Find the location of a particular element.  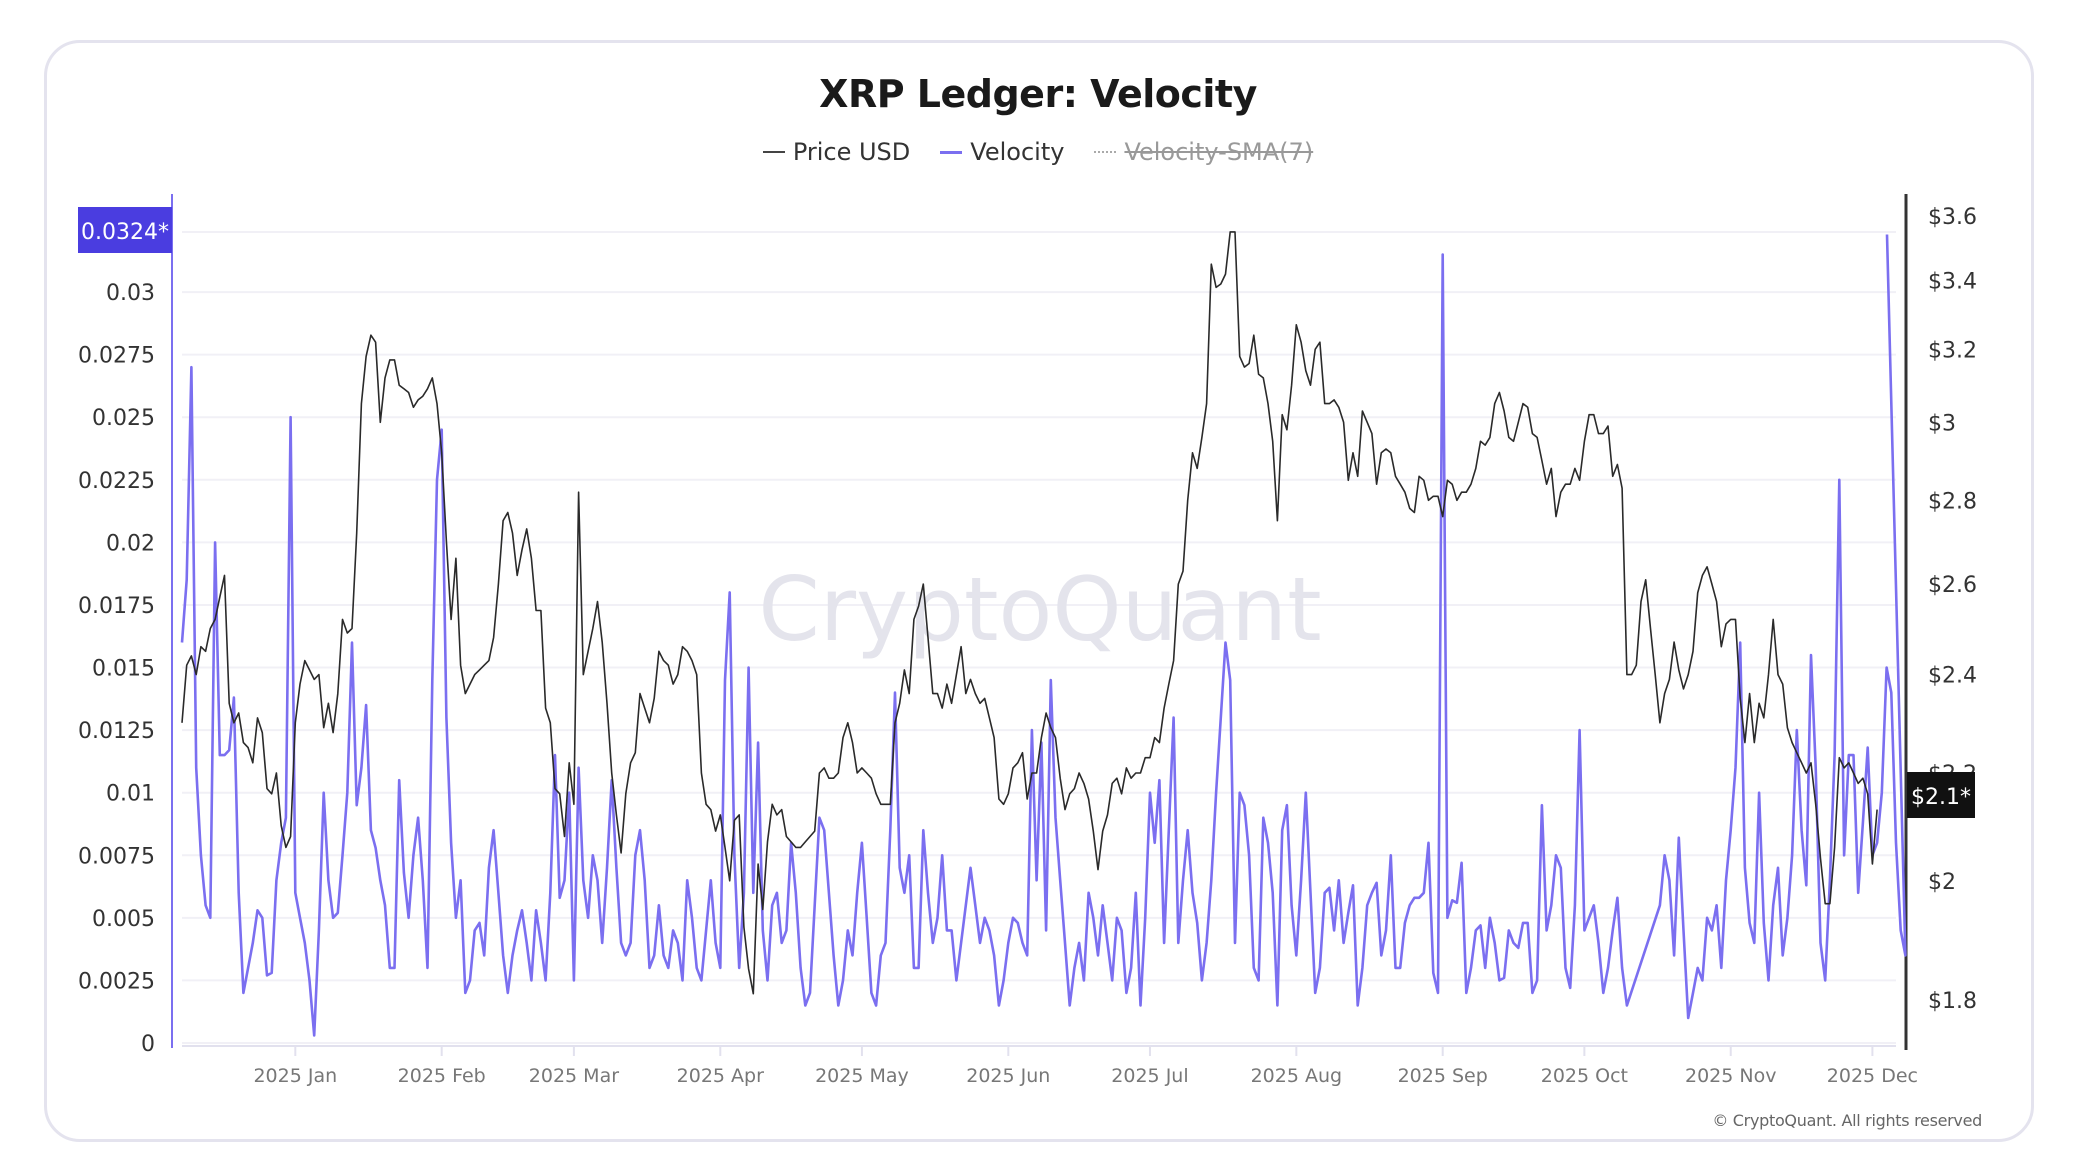

right-axis-tick-label: $2.4 is located at coordinates (1952, 676).